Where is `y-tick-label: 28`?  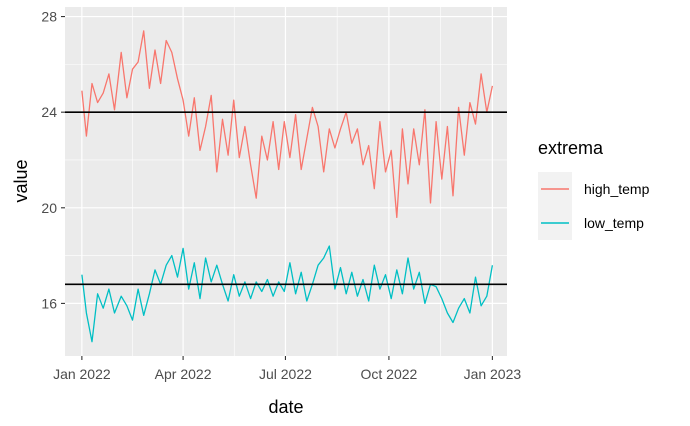
y-tick-label: 28 is located at coordinates (49, 17).